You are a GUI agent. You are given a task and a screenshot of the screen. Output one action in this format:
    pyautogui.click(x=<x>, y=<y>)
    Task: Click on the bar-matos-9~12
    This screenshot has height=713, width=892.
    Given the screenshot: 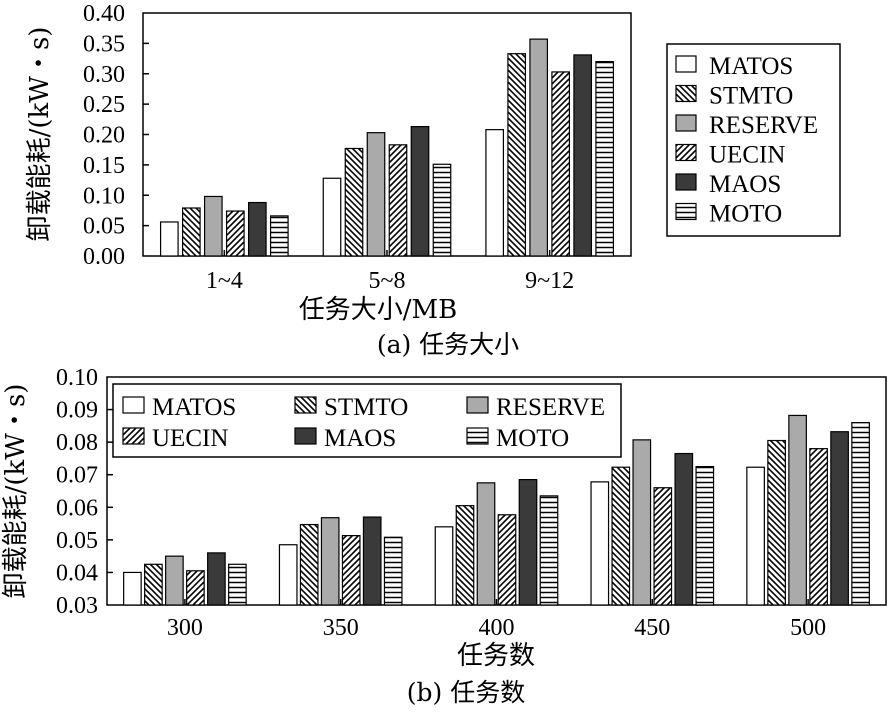 What is the action you would take?
    pyautogui.click(x=495, y=193)
    